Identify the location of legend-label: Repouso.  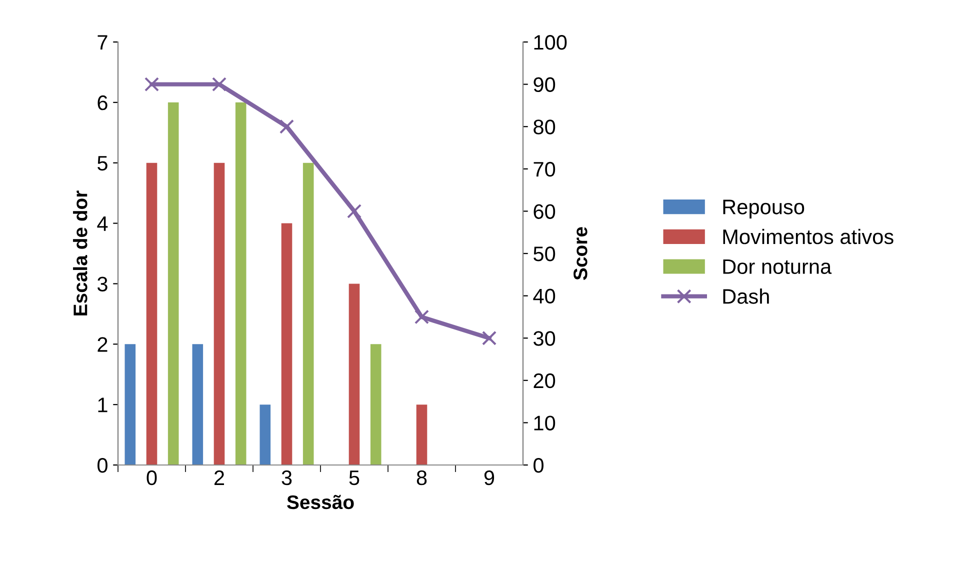
(763, 209).